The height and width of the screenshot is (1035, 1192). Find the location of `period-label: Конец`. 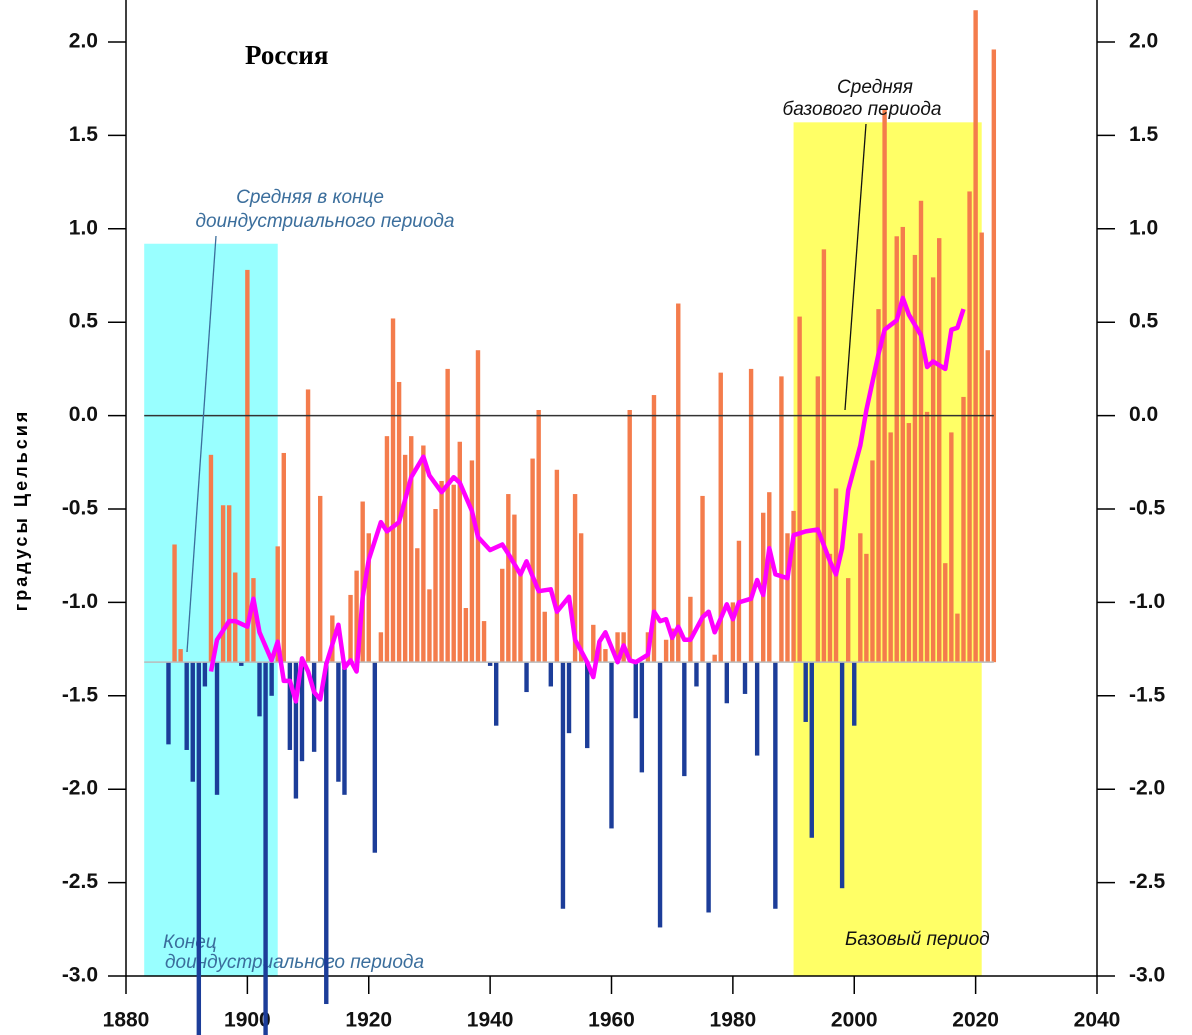

period-label: Конец is located at coordinates (190, 942).